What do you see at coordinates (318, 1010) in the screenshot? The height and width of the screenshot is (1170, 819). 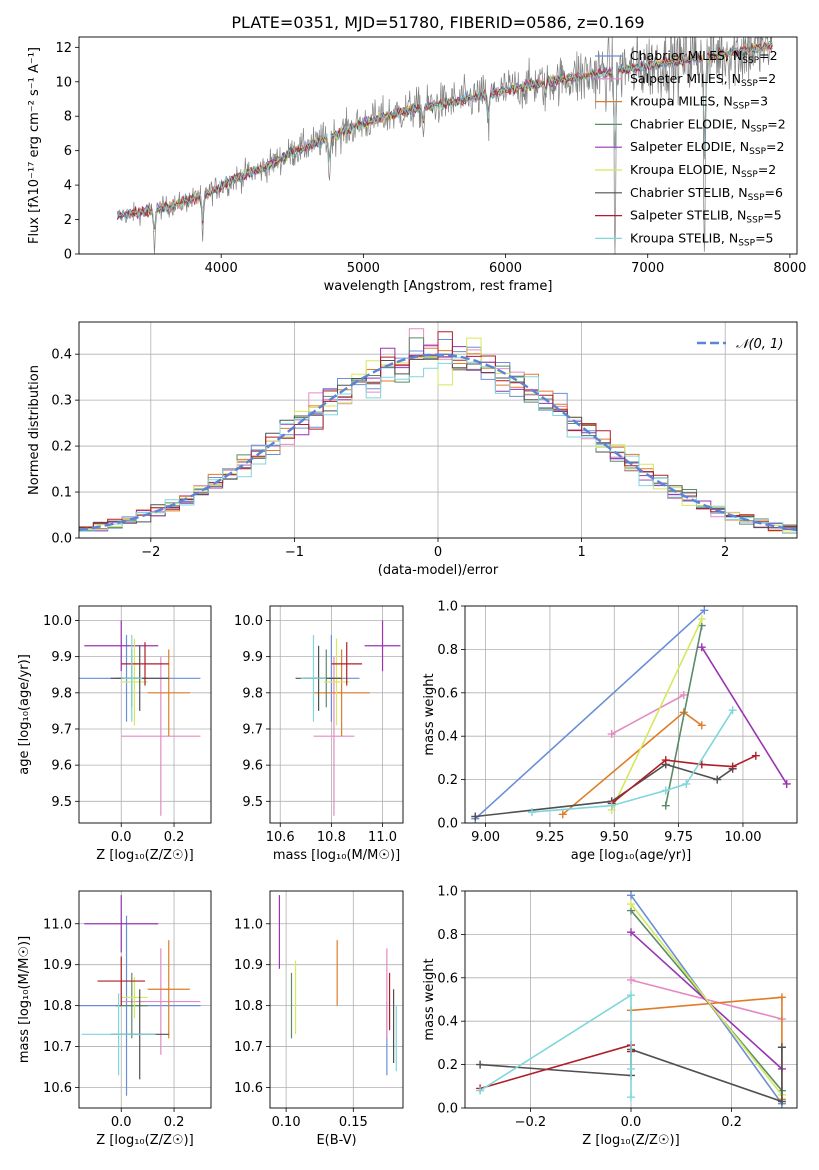 I see `mass-vs-ebv-axes: 0.10 0.15 10.6 10.7 10.8 10.9 11.0` at bounding box center [318, 1010].